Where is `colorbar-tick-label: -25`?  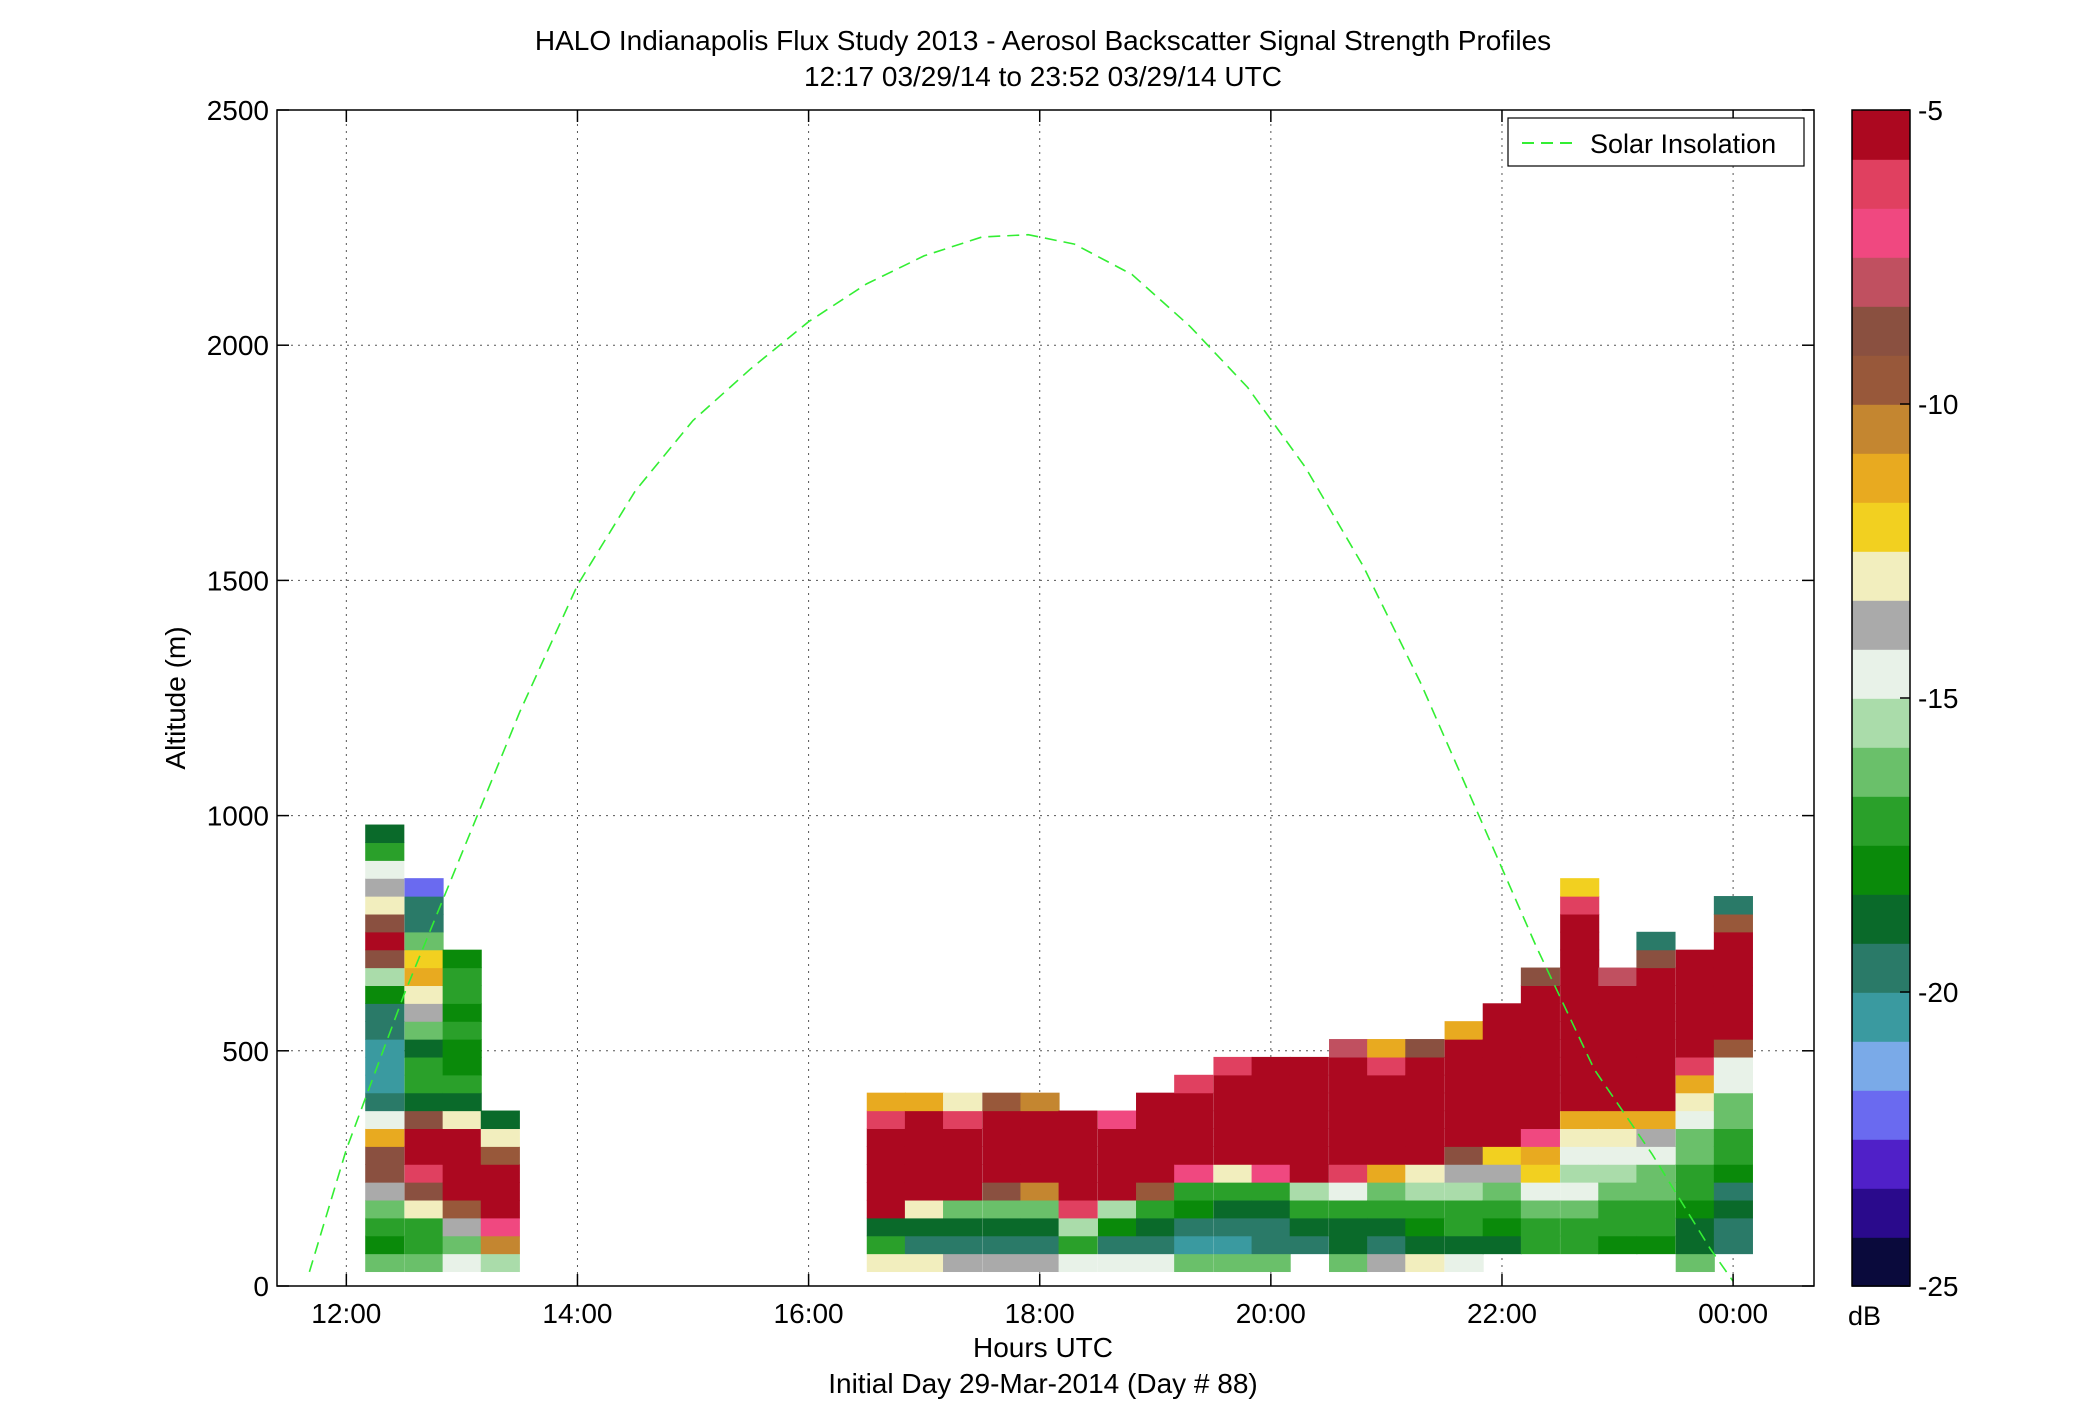 colorbar-tick-label: -25 is located at coordinates (1938, 1286).